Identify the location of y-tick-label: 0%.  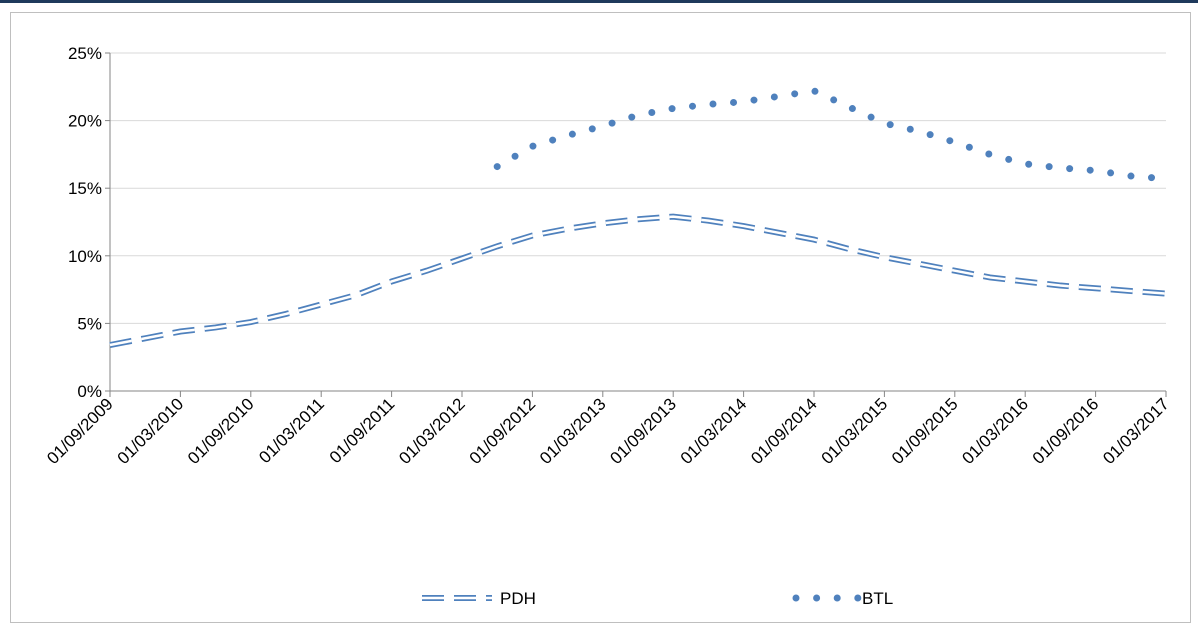
(89, 391).